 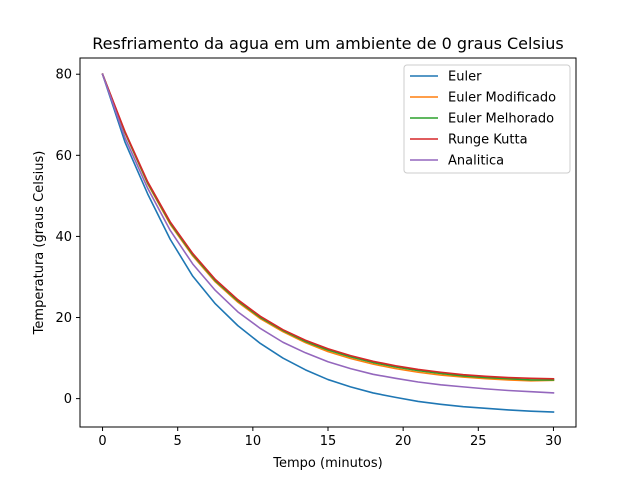 What do you see at coordinates (328, 441) in the screenshot?
I see `x-tick-label: 15` at bounding box center [328, 441].